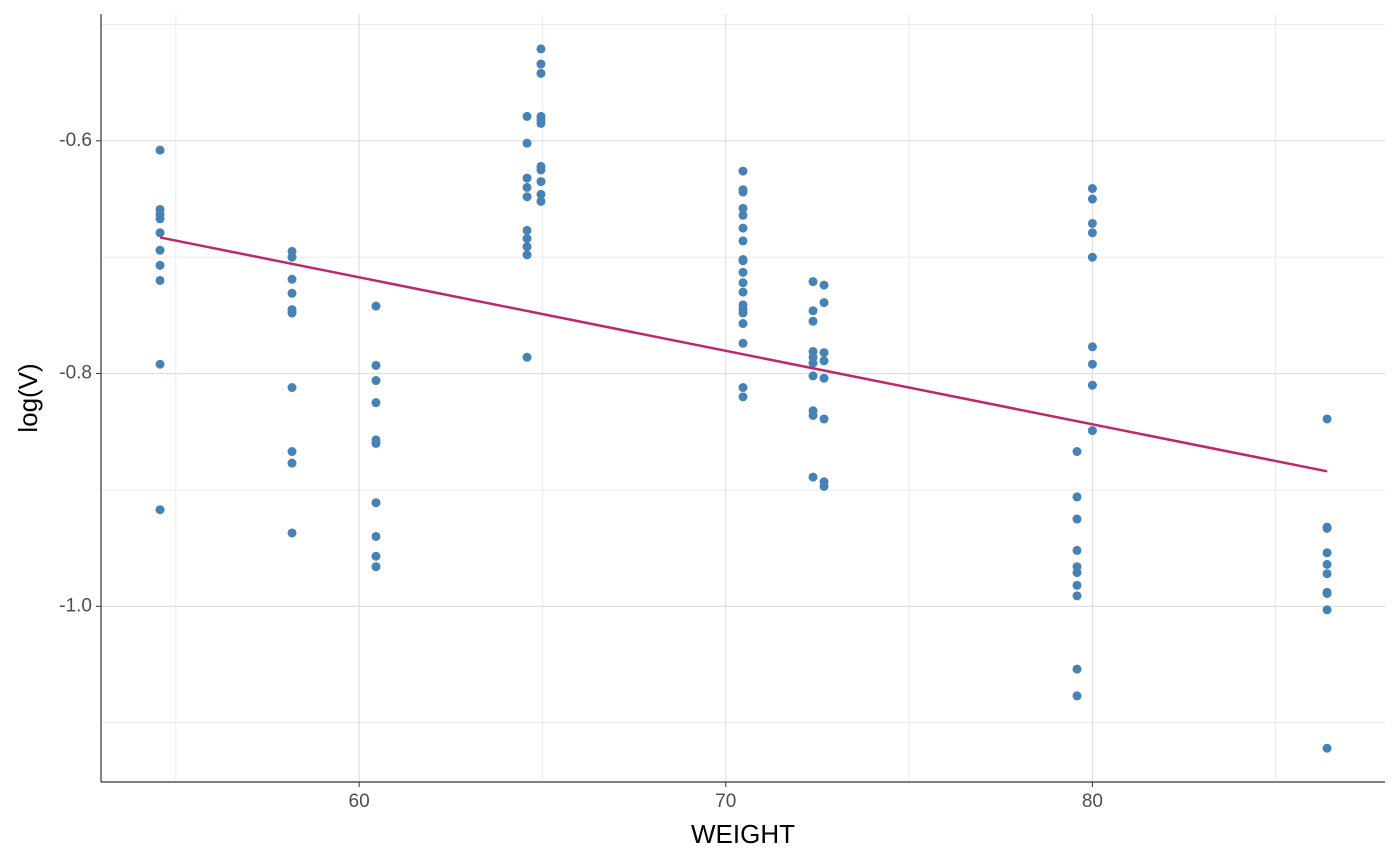 The width and height of the screenshot is (1400, 866). Describe the element at coordinates (75, 140) in the screenshot. I see `y-tick-label: -0.6` at that location.